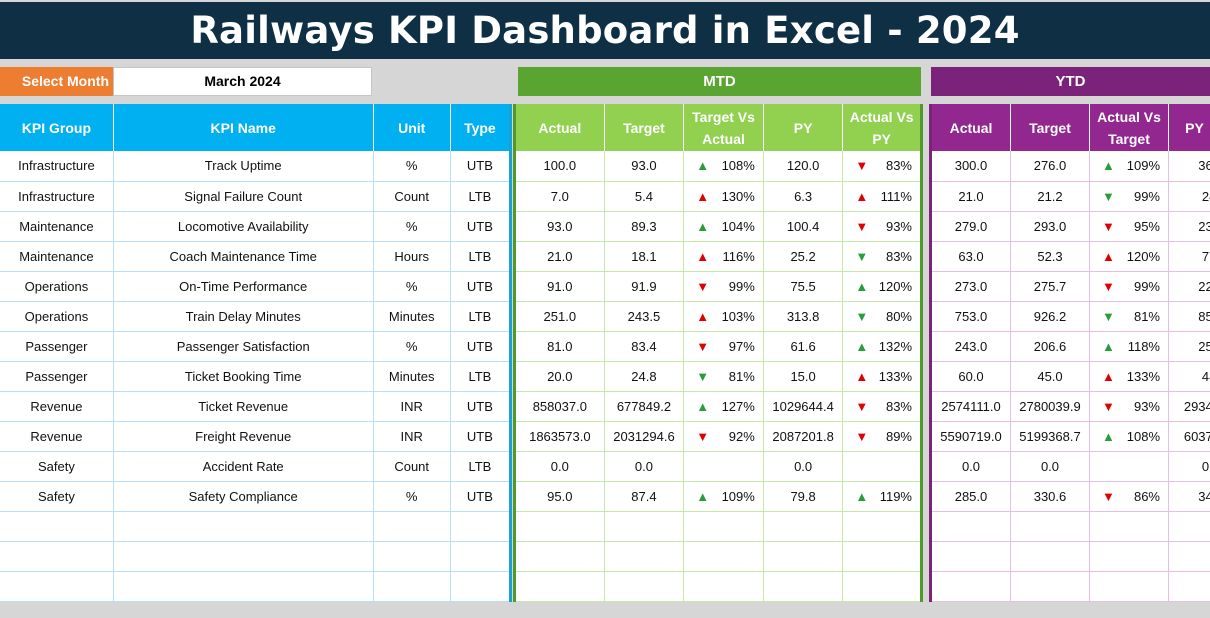 The height and width of the screenshot is (618, 1210). Describe the element at coordinates (719, 81) in the screenshot. I see `mtd-section-header: MTD` at that location.